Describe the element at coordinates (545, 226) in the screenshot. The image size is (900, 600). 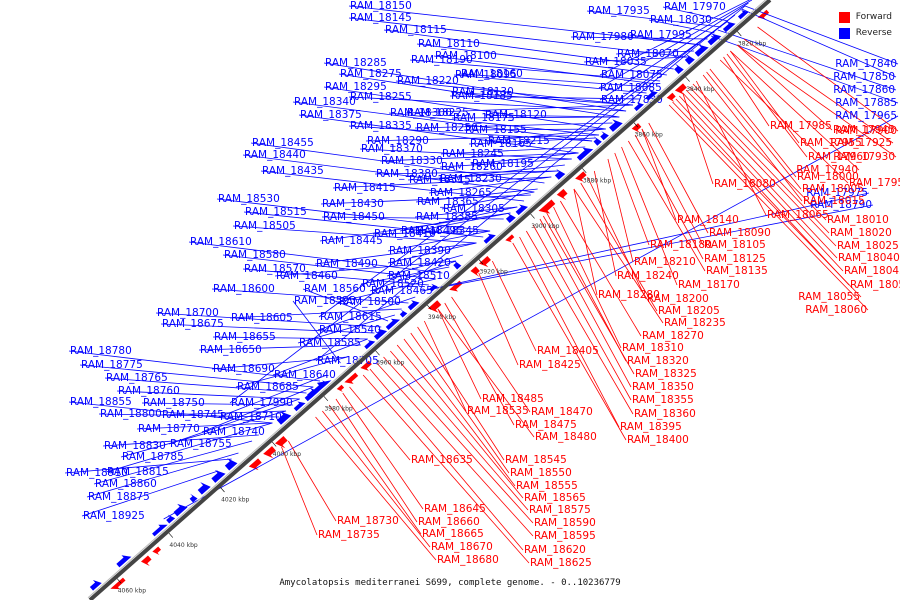
I see `kbp-tick-4: 3900 kbp` at that location.